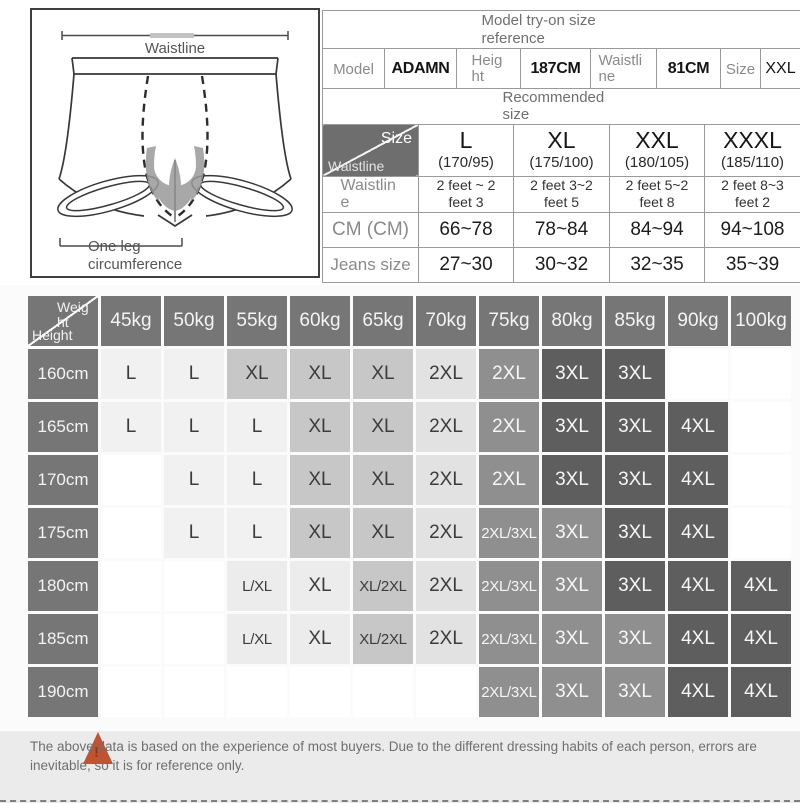 The width and height of the screenshot is (800, 803). I want to click on cm-value-cell: 78~84, so click(562, 229).